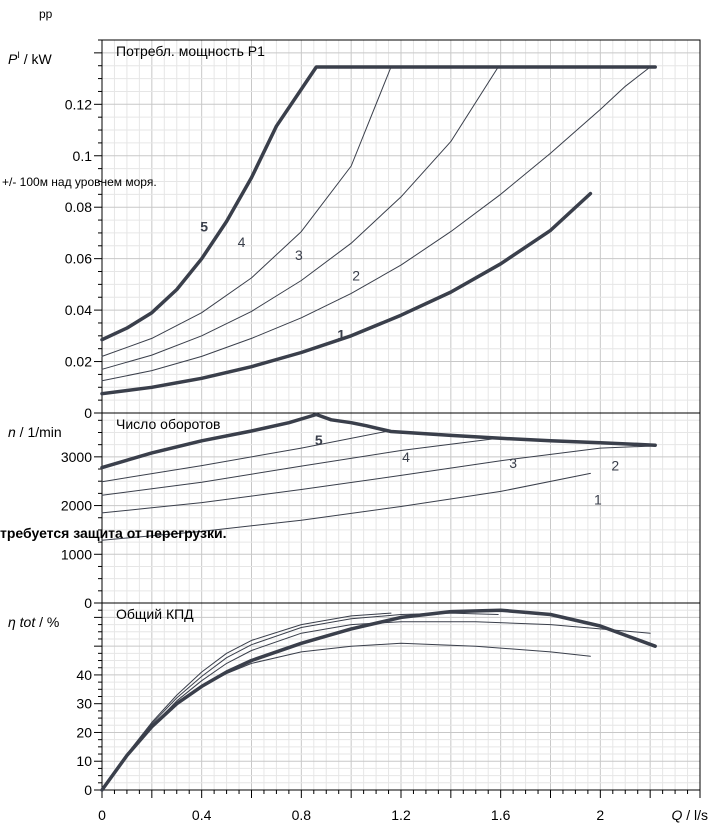 The height and width of the screenshot is (832, 711). What do you see at coordinates (35, 432) in the screenshot?
I see `y-axis-label-speed: n / 1/min` at bounding box center [35, 432].